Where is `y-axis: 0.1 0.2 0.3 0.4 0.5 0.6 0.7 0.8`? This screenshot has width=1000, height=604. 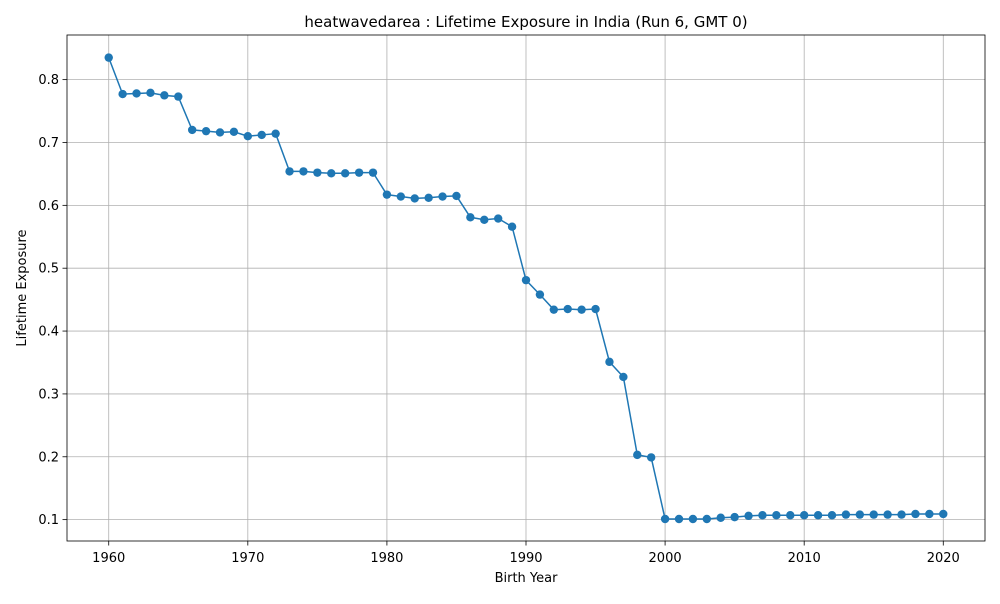 y-axis: 0.1 0.2 0.3 0.4 0.5 0.6 0.7 0.8 is located at coordinates (52, 300).